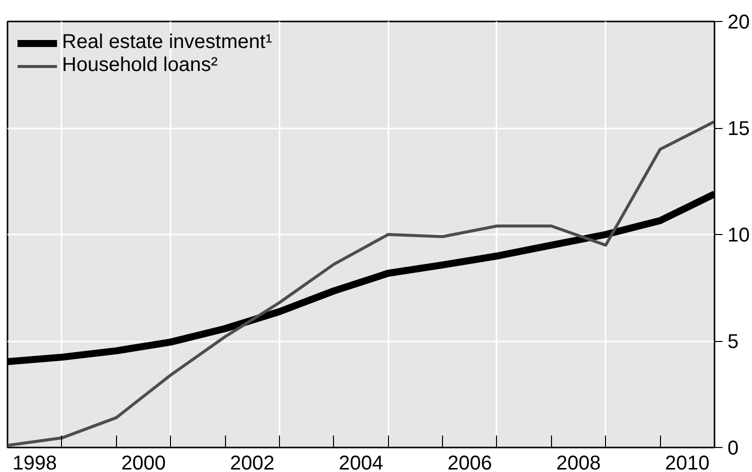 Image resolution: width=752 pixels, height=472 pixels. Describe the element at coordinates (252, 462) in the screenshot. I see `x-tick-label: 2002` at that location.